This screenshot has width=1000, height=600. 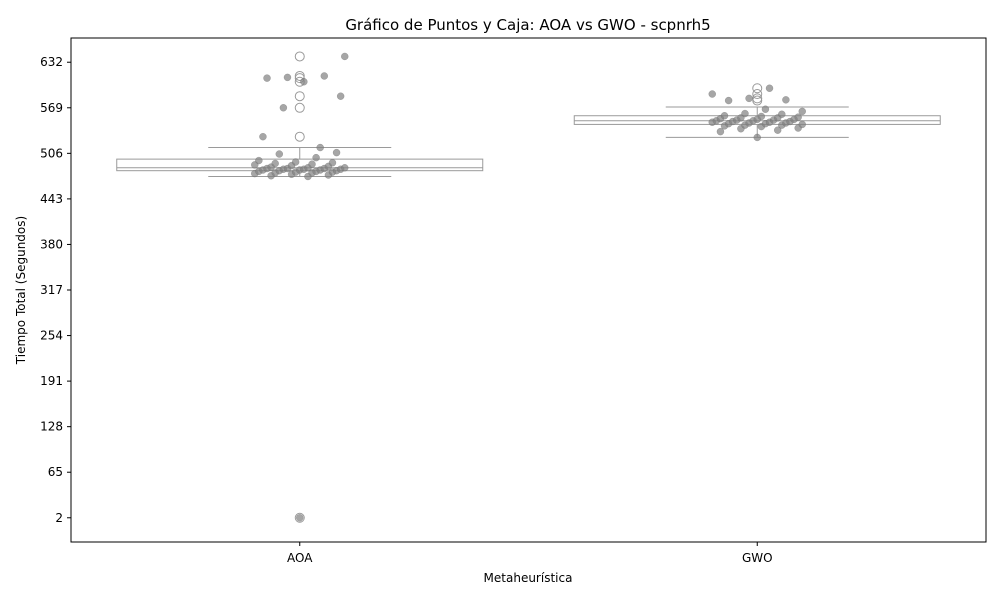 I want to click on y-tick-label: 128, so click(x=51, y=427).